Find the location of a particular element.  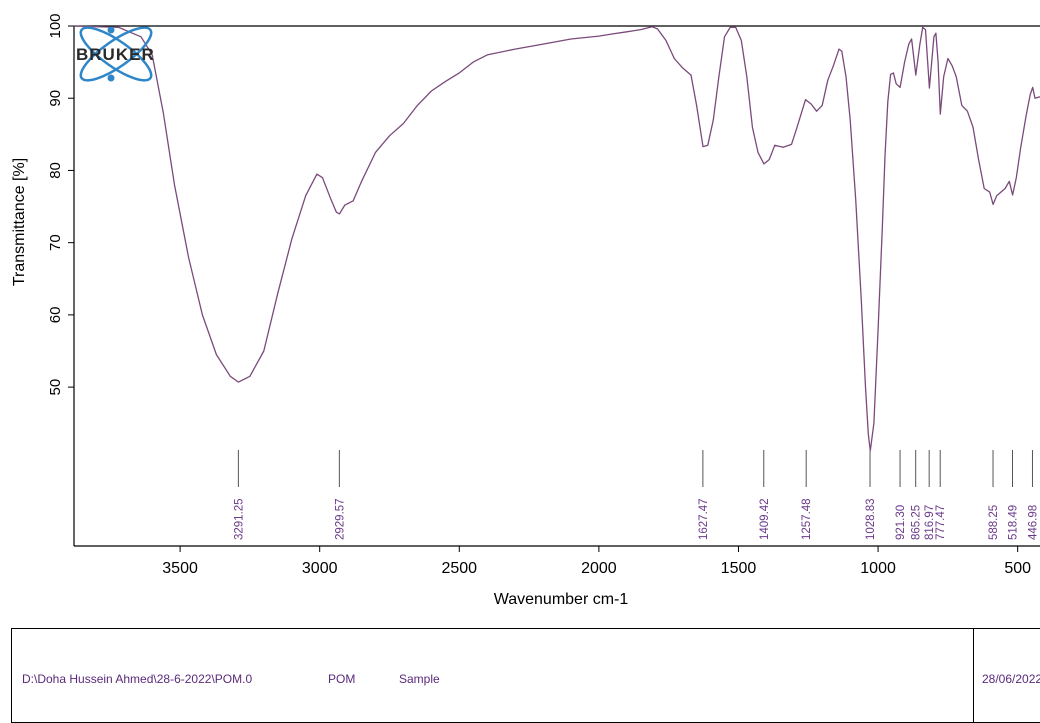

y-tick-label: 100 is located at coordinates (55, 25).